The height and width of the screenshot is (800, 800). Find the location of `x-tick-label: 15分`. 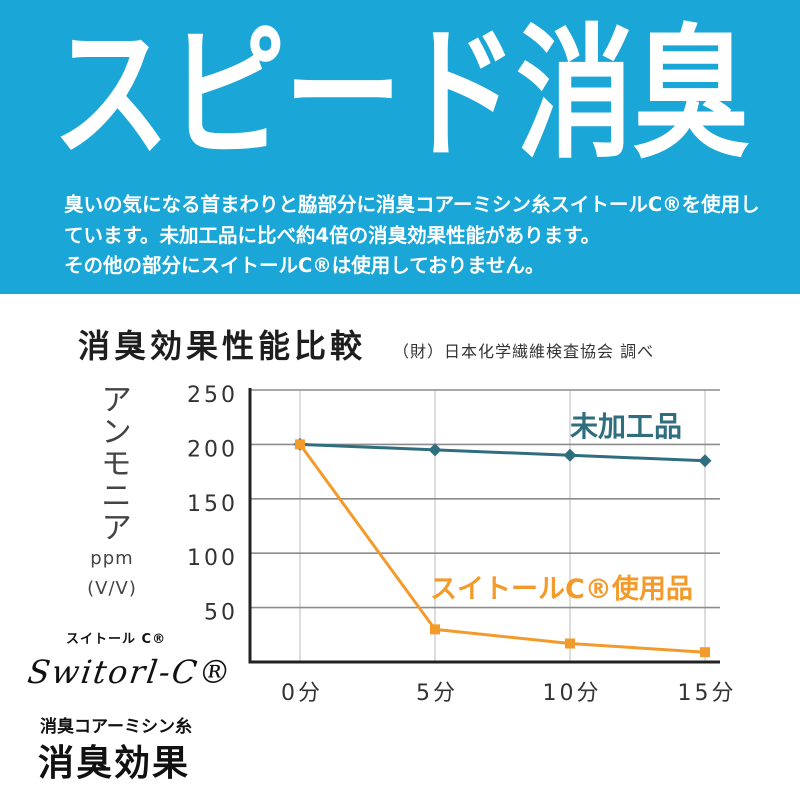

x-tick-label: 15分 is located at coordinates (707, 693).